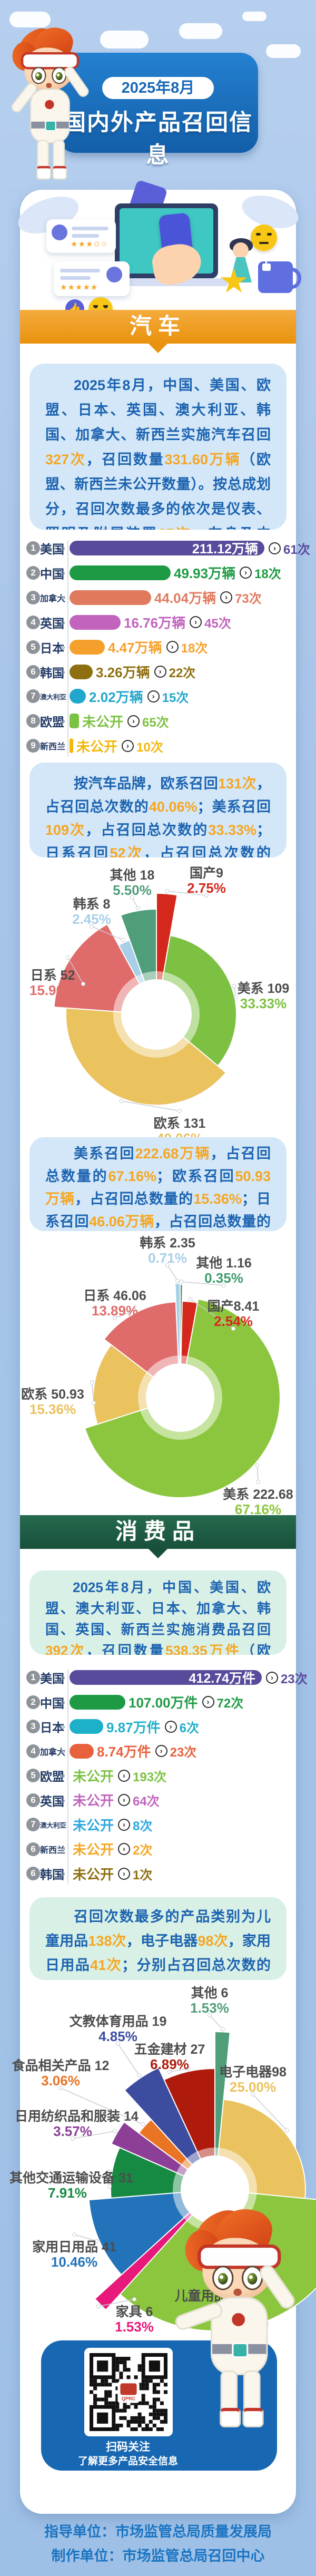 This screenshot has height=2576, width=316. What do you see at coordinates (53, 1825) in the screenshot?
I see `rank-country: 澳大利亚` at bounding box center [53, 1825].